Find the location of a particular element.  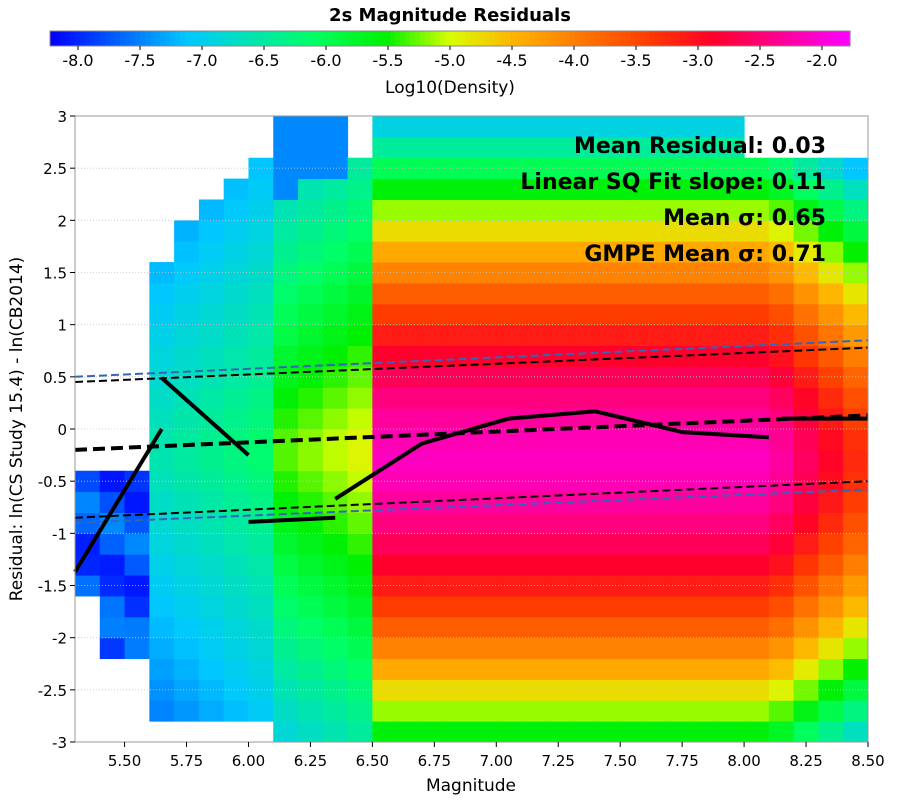

chart-title: 2s Magnitude Residuals is located at coordinates (450, 15).